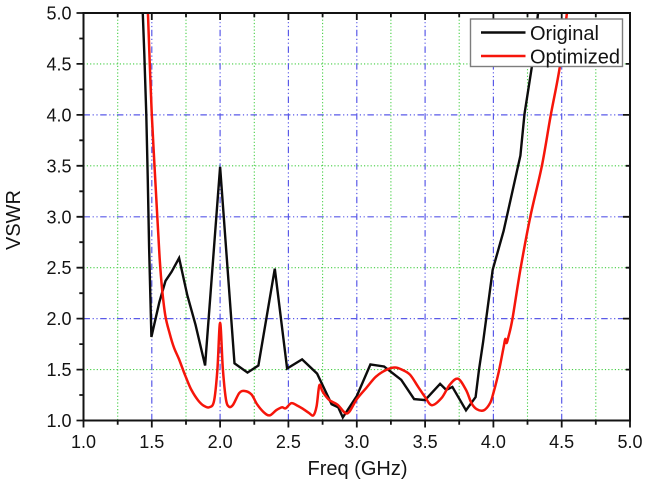 The image size is (646, 484). Describe the element at coordinates (14, 220) in the screenshot. I see `svg-text: VSWR` at that location.